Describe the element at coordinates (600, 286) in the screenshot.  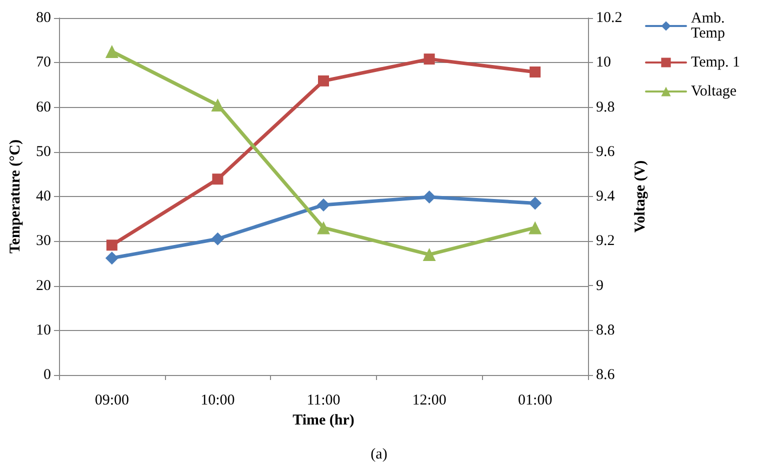
I see `y2-tick-label: 9` at that location.